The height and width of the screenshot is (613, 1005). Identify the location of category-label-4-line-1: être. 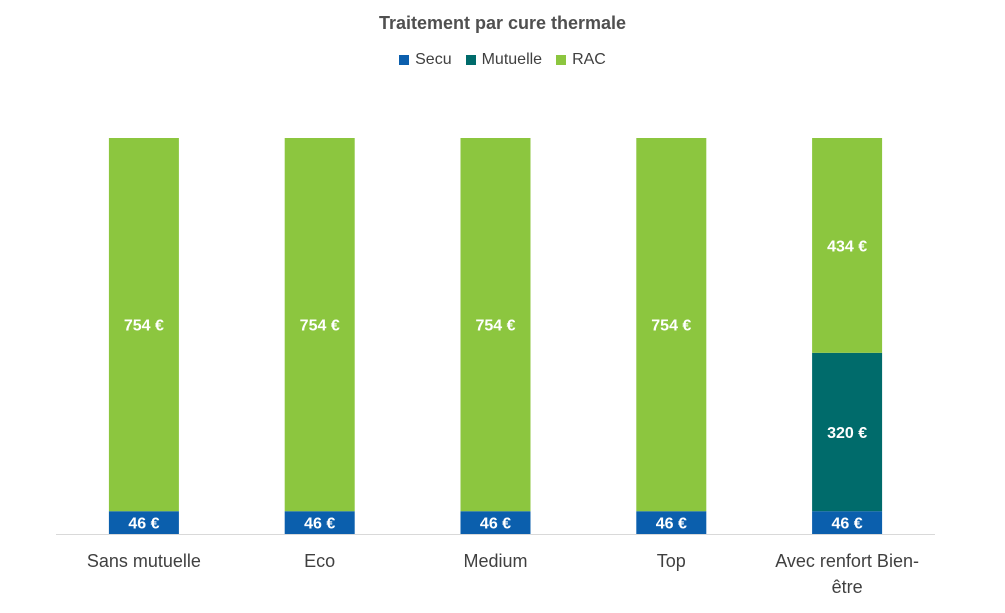
(847, 587).